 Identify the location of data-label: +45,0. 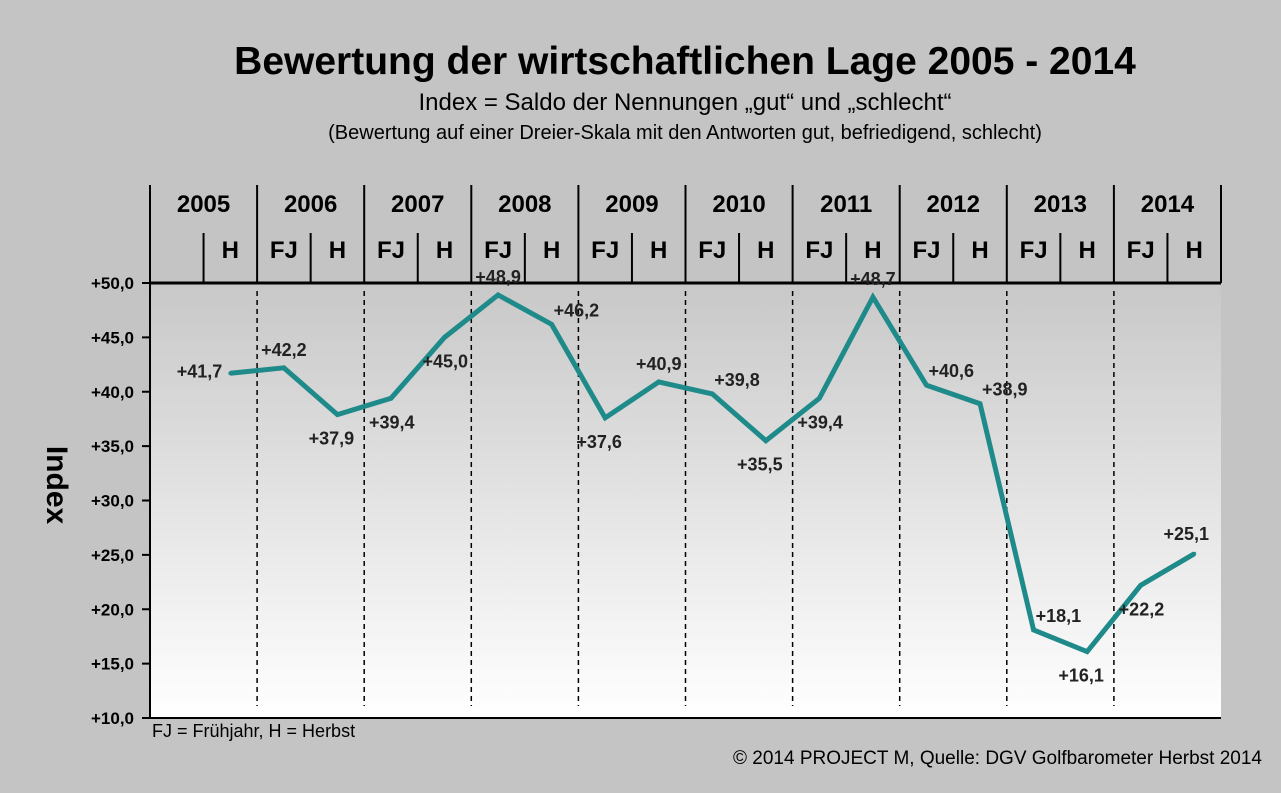
(446, 361).